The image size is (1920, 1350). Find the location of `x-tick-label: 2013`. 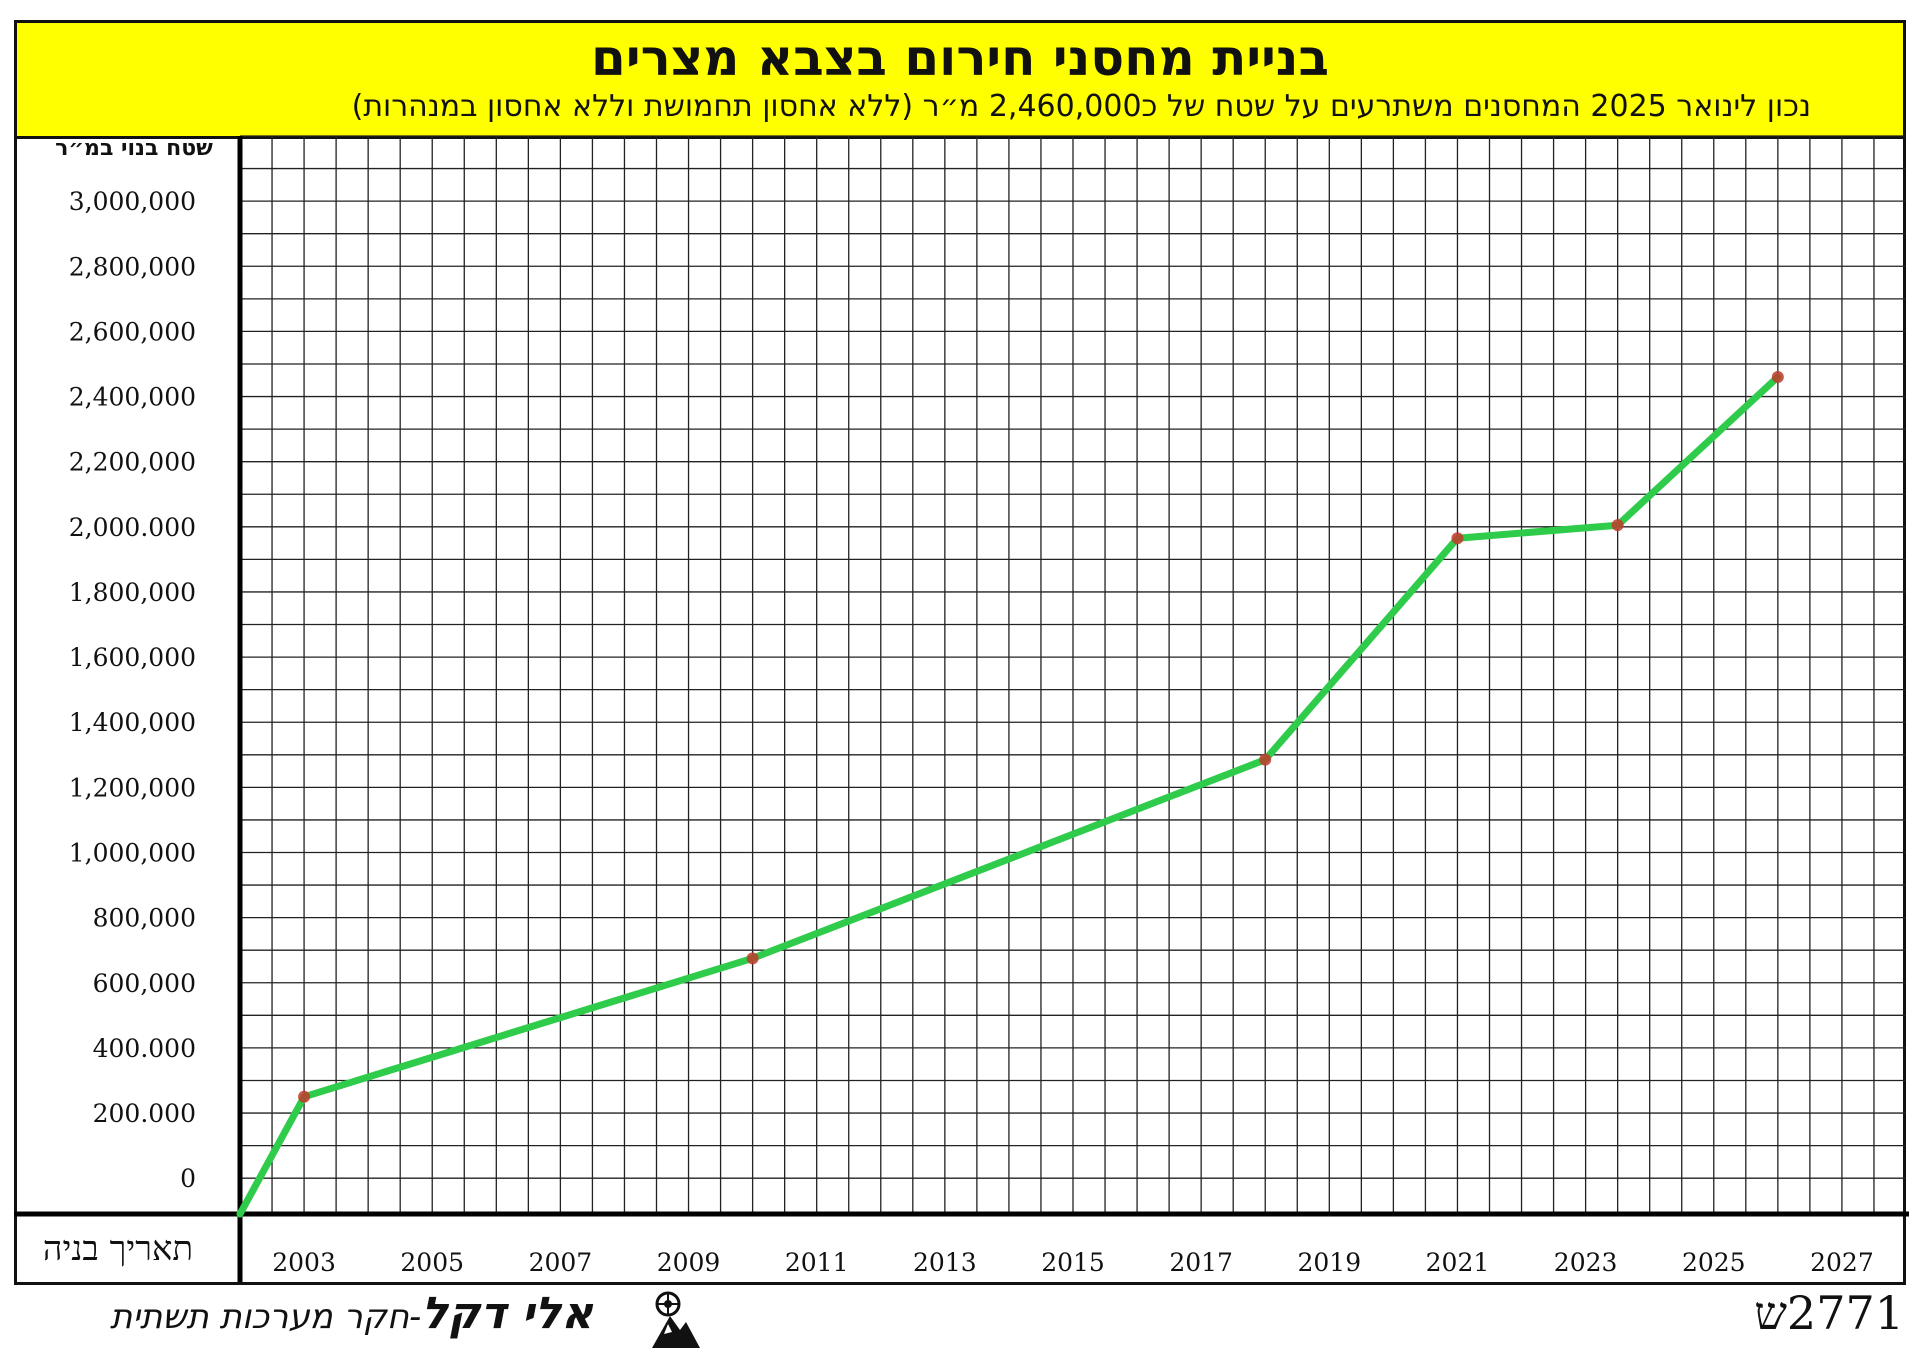

x-tick-label: 2013 is located at coordinates (945, 1262).